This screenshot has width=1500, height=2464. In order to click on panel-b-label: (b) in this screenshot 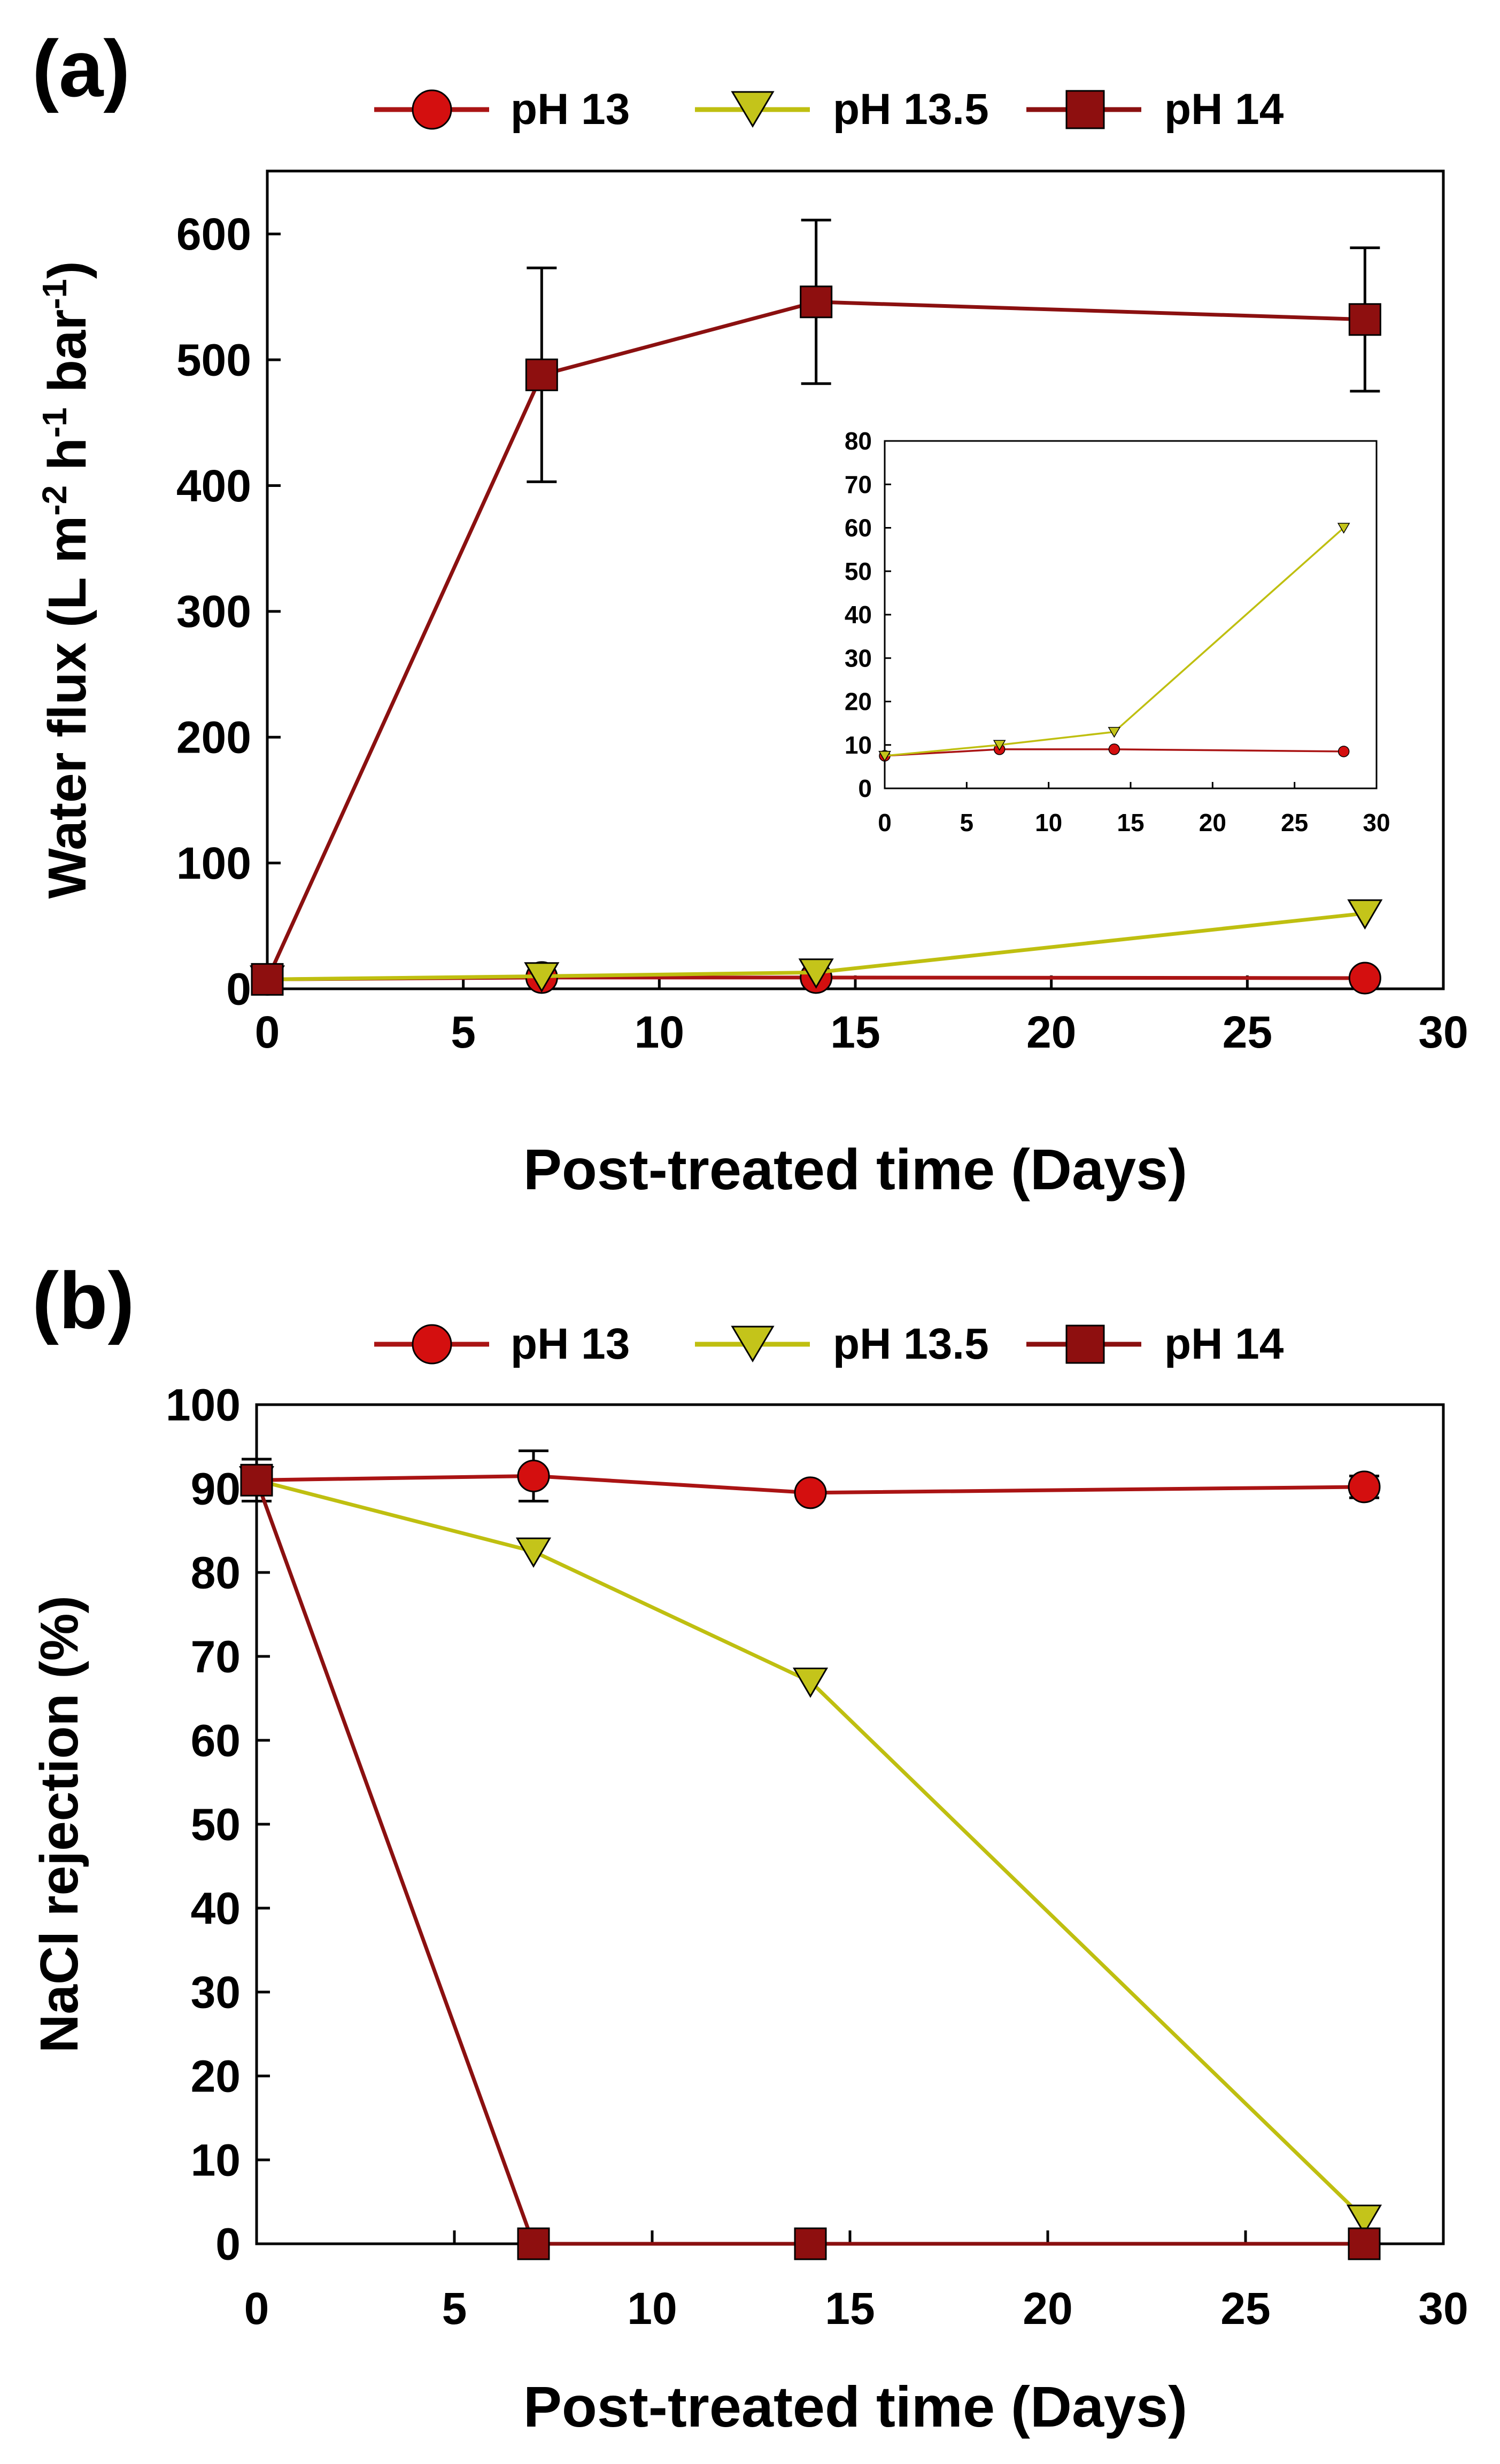, I will do `click(83, 1300)`.